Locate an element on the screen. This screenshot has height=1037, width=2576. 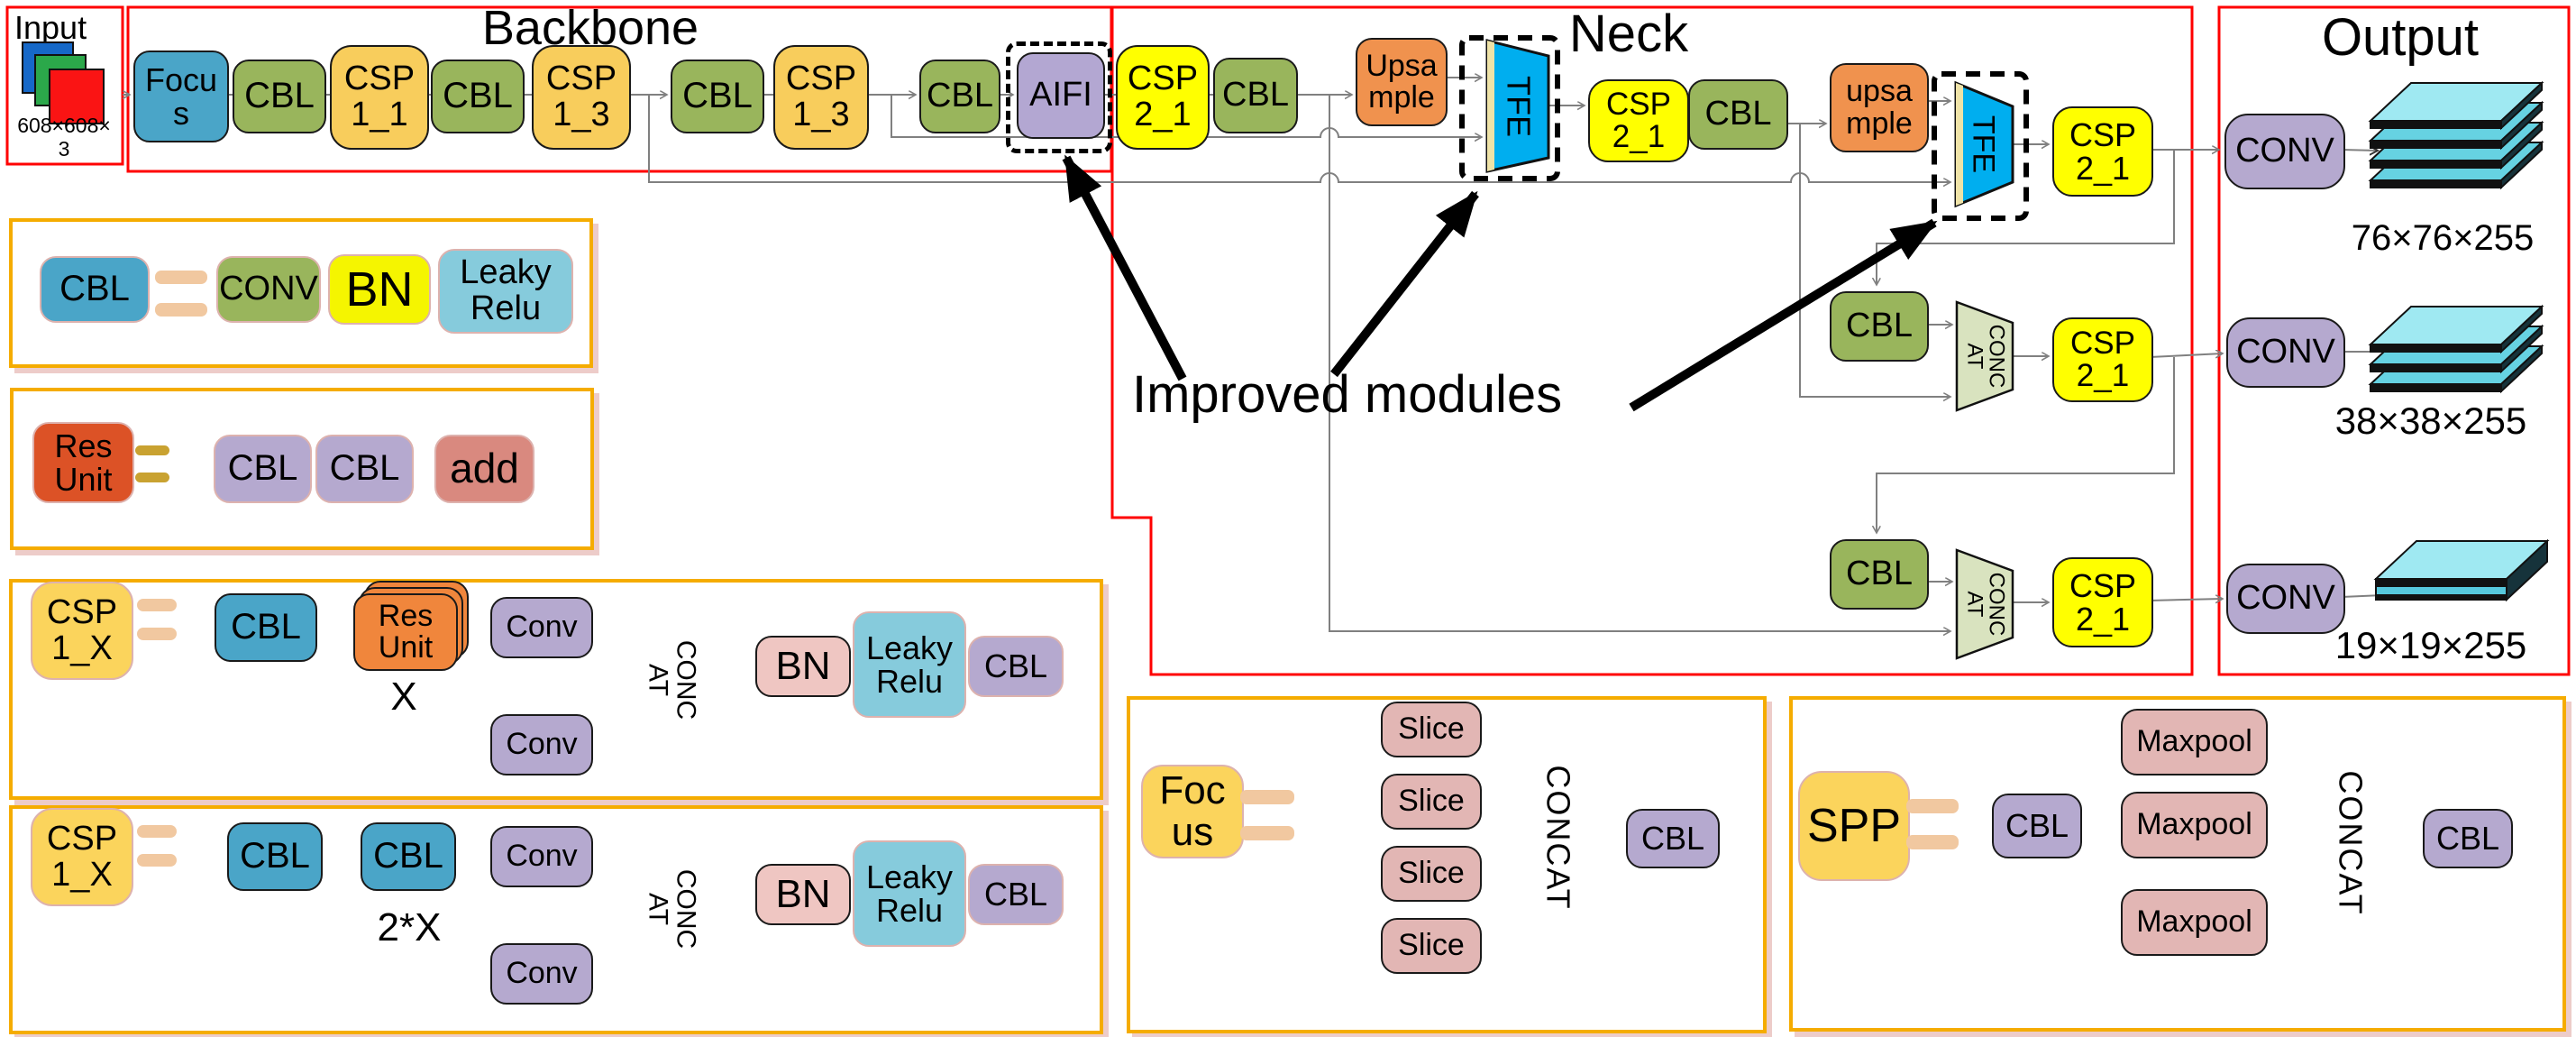
block-cbl-7: CBL is located at coordinates (1879, 327).